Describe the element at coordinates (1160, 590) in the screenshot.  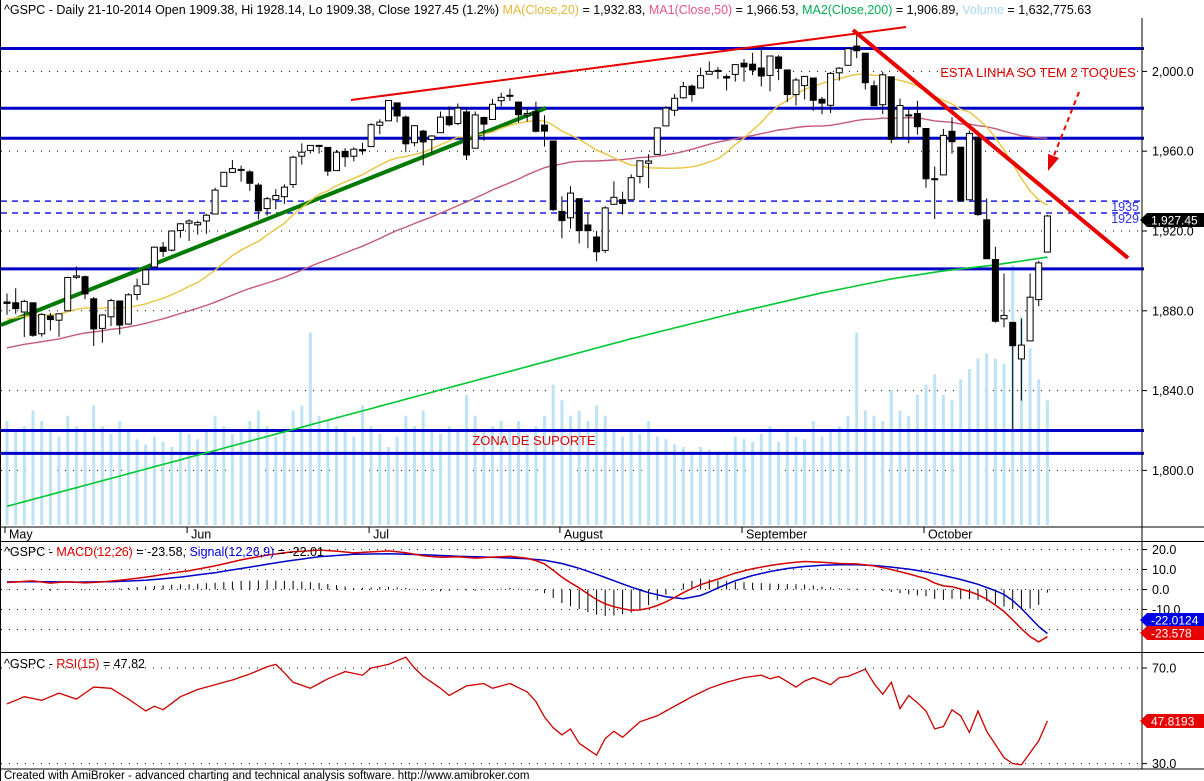
I see `axis-tick-label: 0.0` at that location.